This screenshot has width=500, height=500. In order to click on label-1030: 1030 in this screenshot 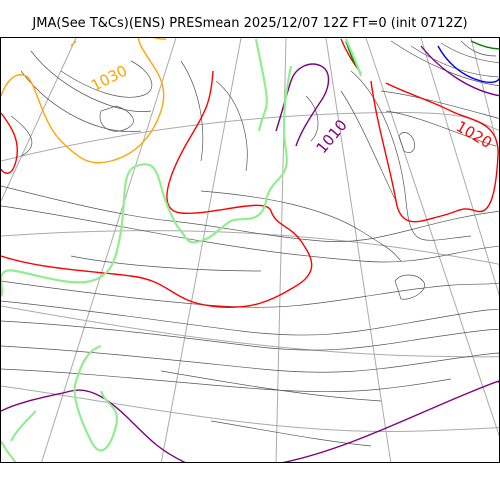, I will do `click(109, 78)`.